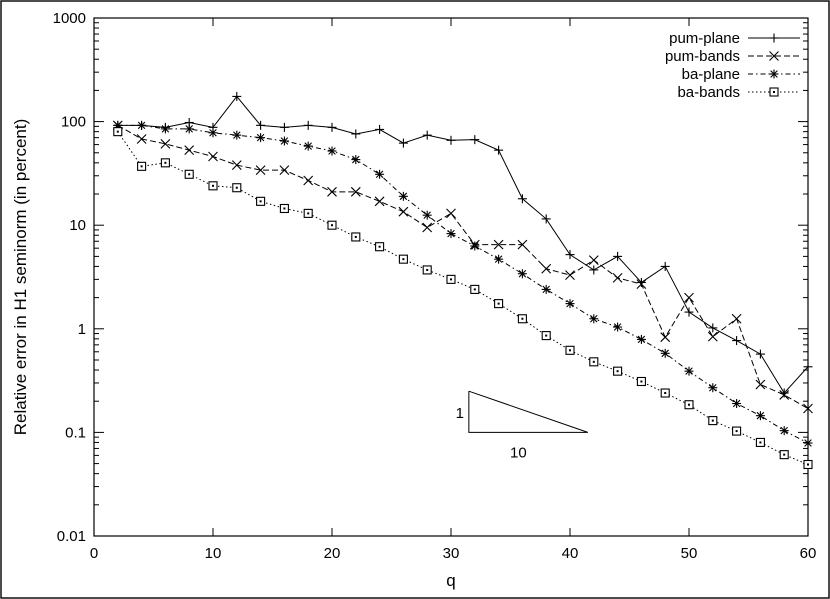 The height and width of the screenshot is (599, 830). Describe the element at coordinates (689, 553) in the screenshot. I see `x-tick-label: 50` at that location.